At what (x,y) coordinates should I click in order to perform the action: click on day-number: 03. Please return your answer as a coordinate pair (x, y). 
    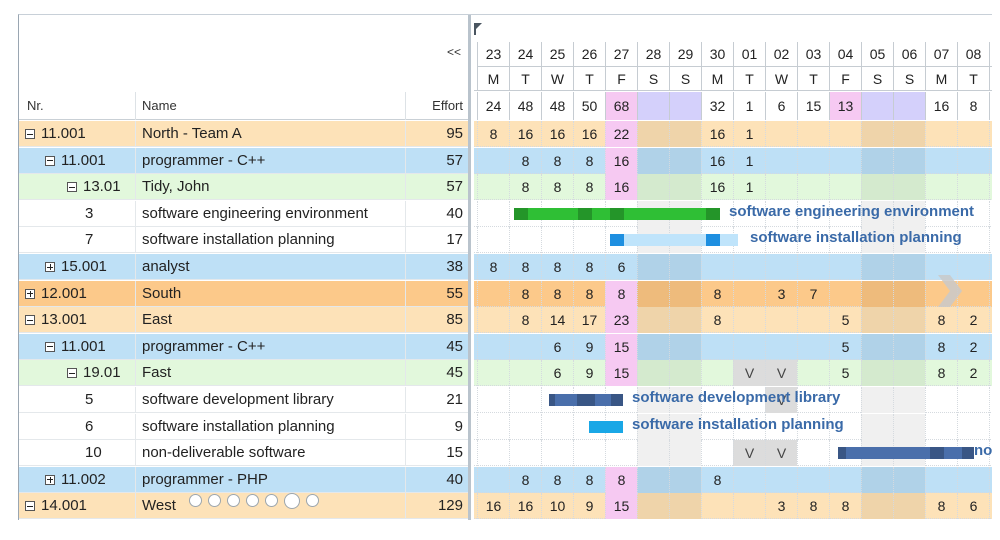
    Looking at the image, I should click on (813, 54).